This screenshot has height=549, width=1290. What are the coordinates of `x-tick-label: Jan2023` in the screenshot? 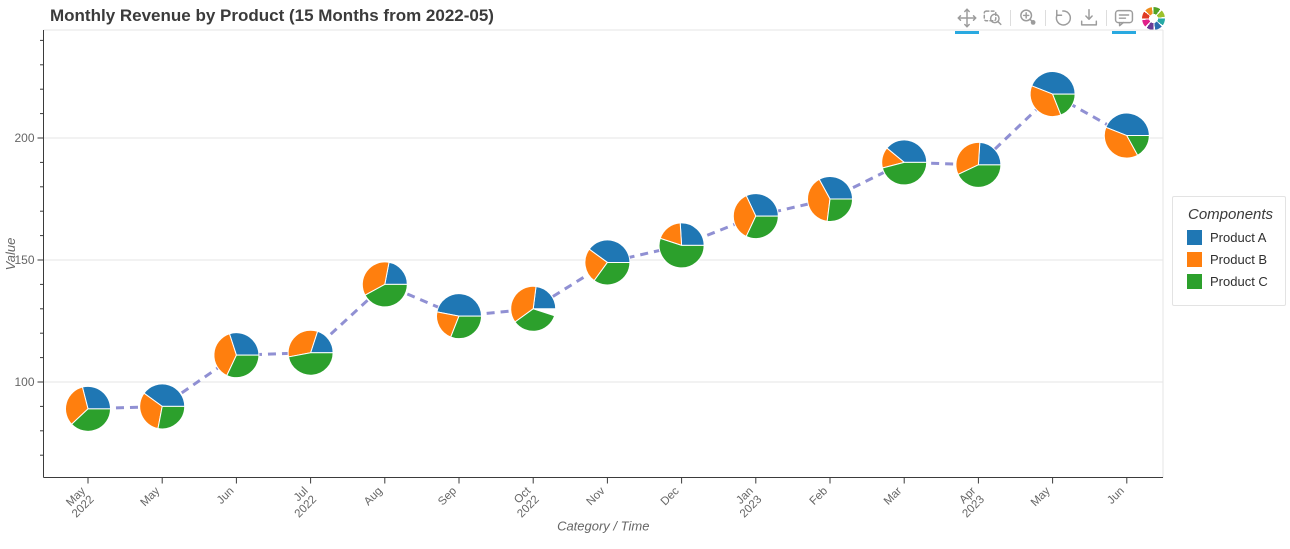 It's located at (746, 502).